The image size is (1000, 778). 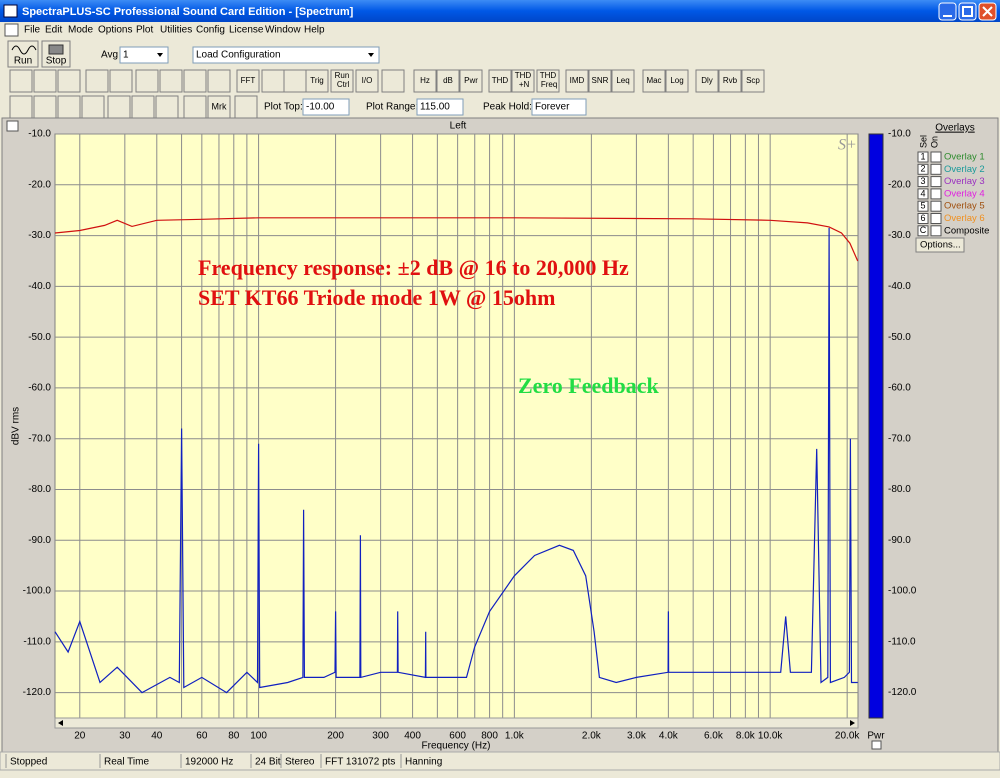 I want to click on y-tick-label: -110.0, so click(x=37, y=641).